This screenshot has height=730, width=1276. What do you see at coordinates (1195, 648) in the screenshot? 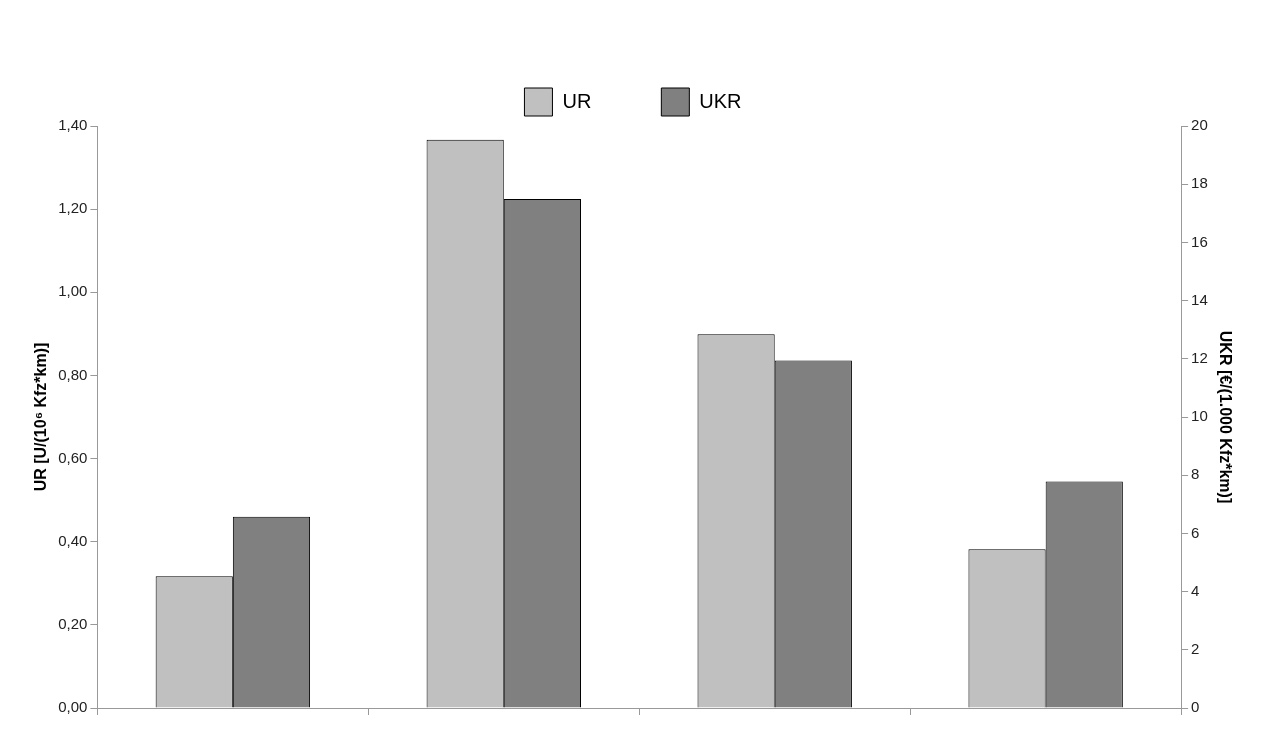
I see `y2-tick-label: 2` at bounding box center [1195, 648].